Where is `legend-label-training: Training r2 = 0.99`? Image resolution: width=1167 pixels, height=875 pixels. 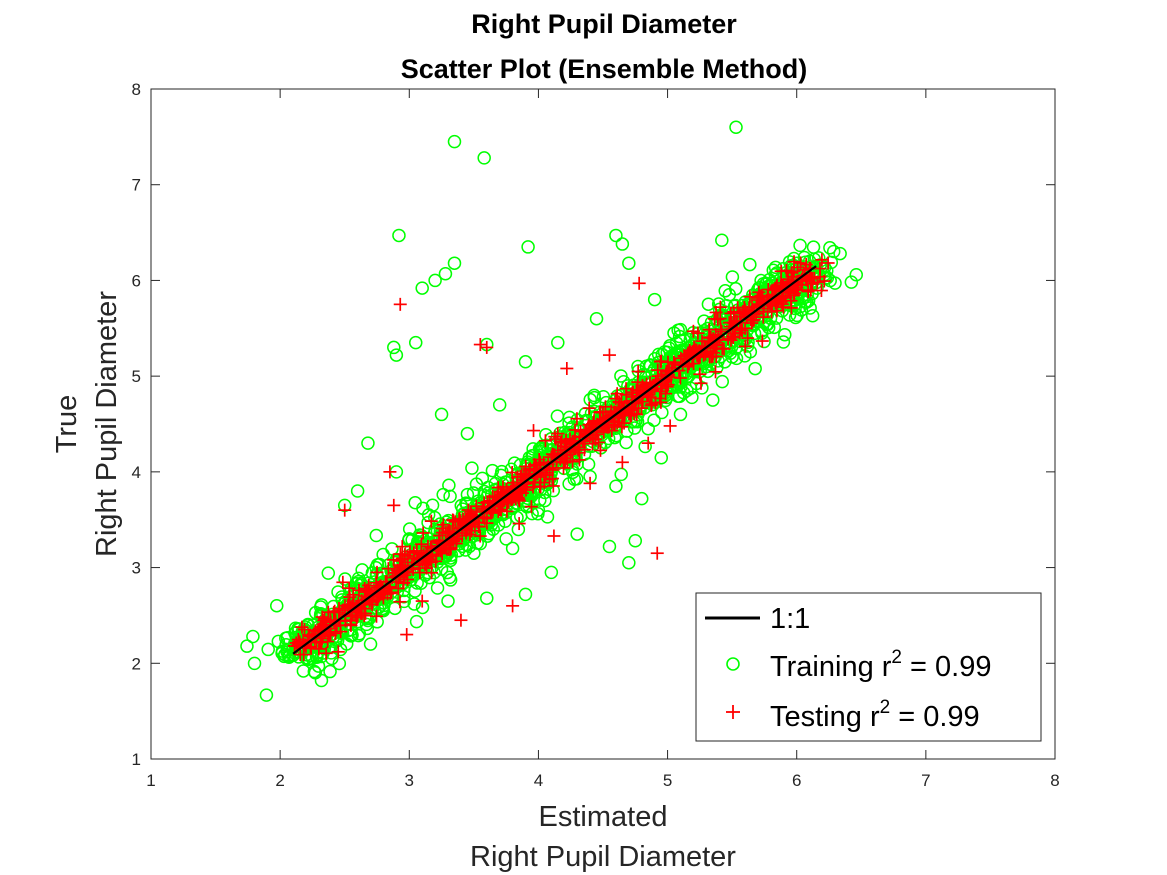 legend-label-training: Training r2 = 0.99 is located at coordinates (881, 665).